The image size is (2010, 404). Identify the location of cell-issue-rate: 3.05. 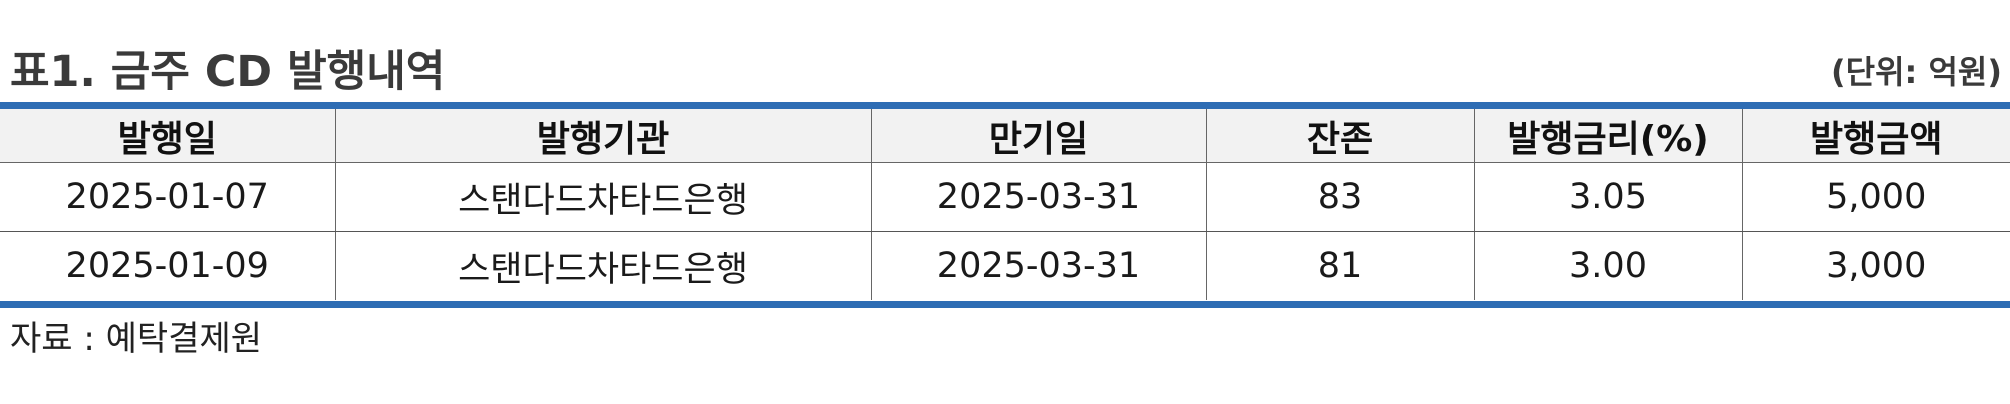
(1607, 197).